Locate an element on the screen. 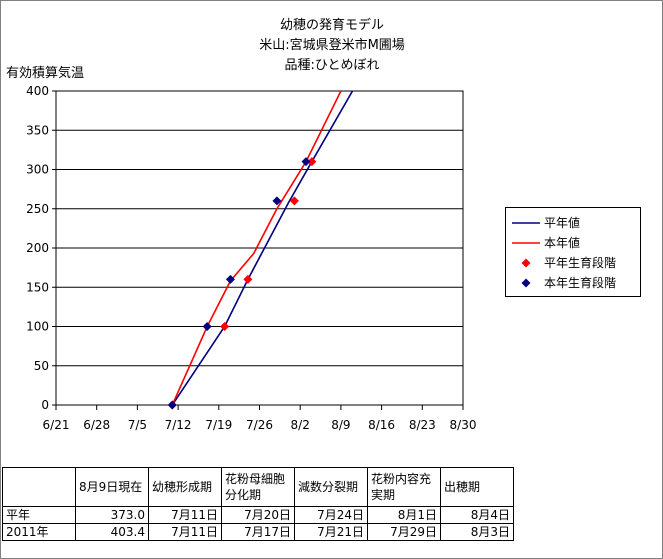 The image size is (663, 559). x-tick-label: 6/28 is located at coordinates (96, 425).